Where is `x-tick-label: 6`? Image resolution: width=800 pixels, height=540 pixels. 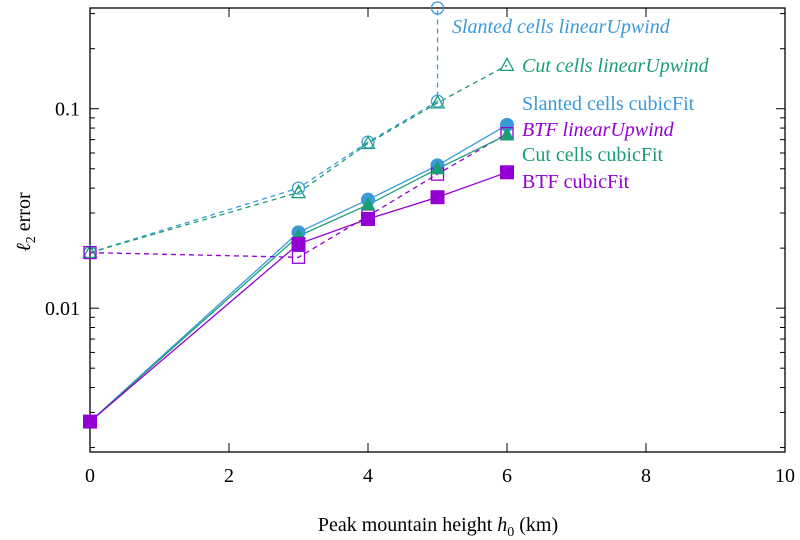 x-tick-label: 6 is located at coordinates (507, 476).